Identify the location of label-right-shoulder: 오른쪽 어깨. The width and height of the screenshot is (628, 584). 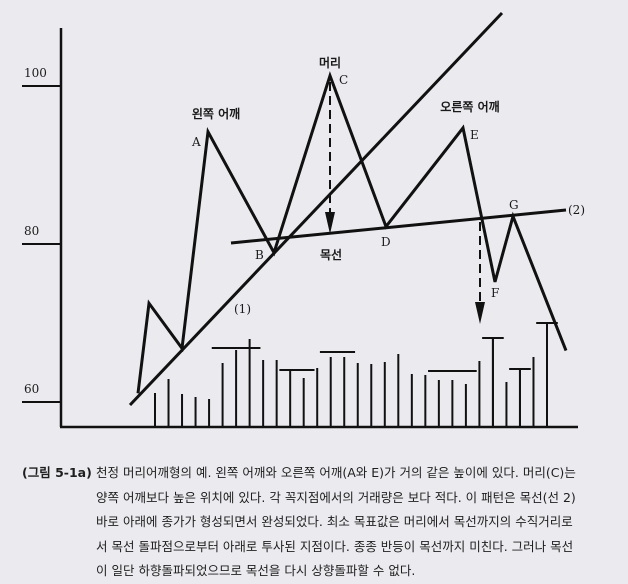
(469, 106).